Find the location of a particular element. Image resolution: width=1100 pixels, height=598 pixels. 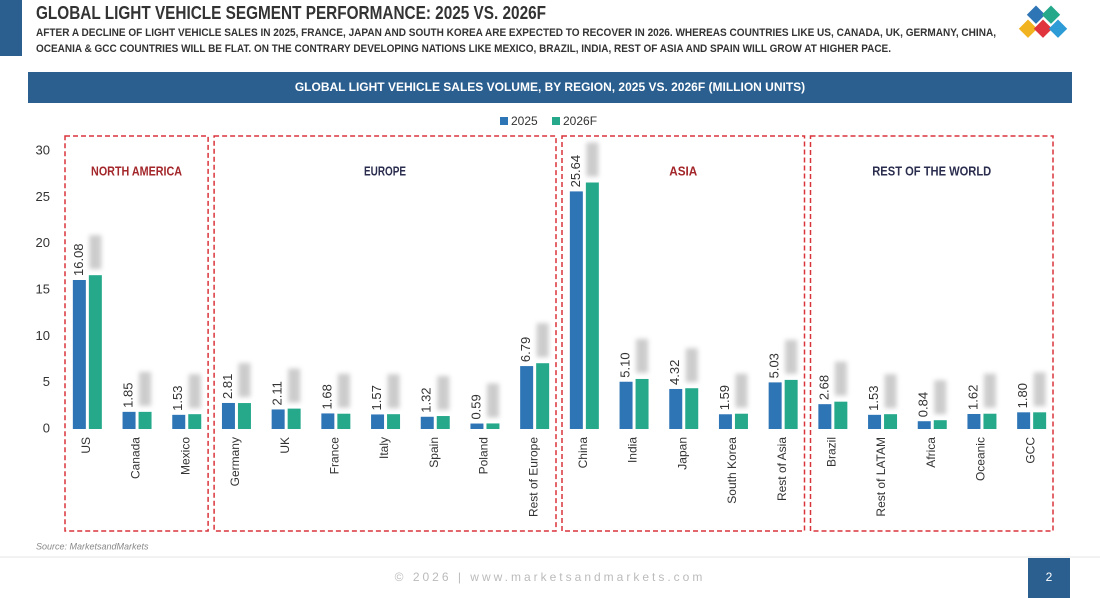

region-label: REST OF THE WORLD is located at coordinates (931, 170).